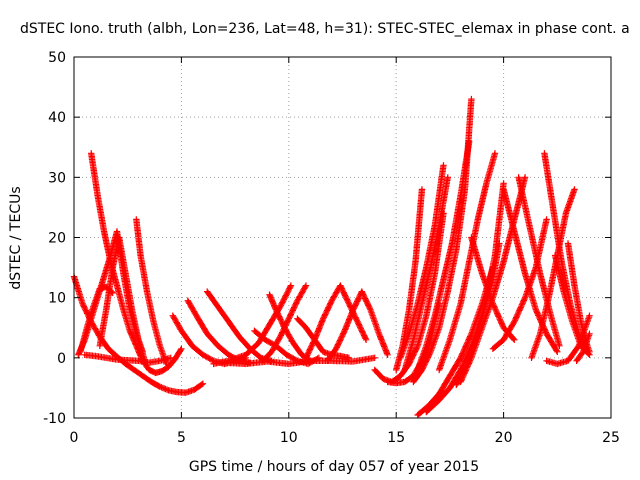 Image resolution: width=640 pixels, height=480 pixels. I want to click on series-25-markers, so click(442, 240).